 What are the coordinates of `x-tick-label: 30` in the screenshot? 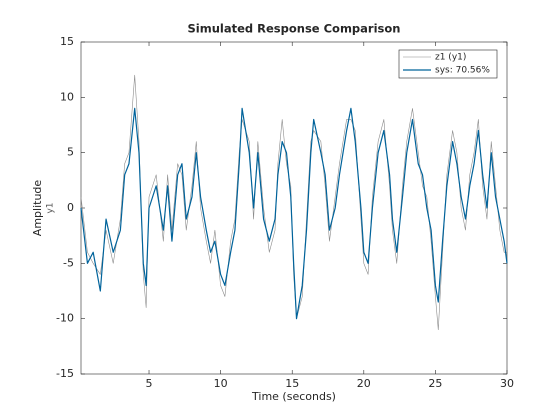 It's located at (507, 383).